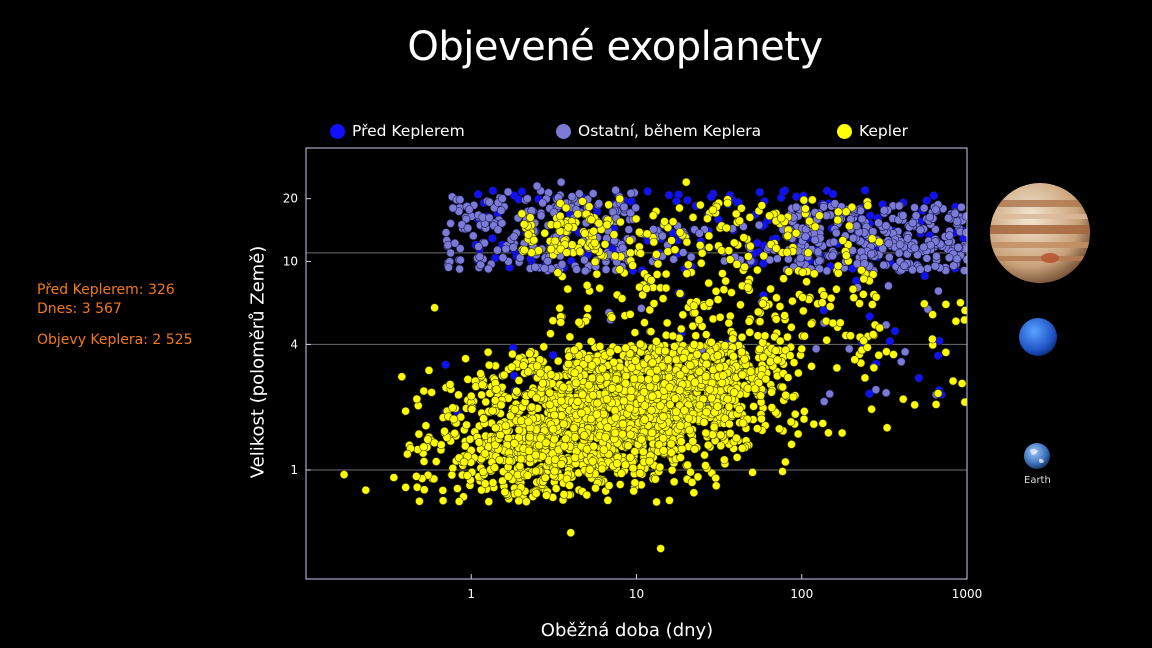 The image size is (1152, 648). Describe the element at coordinates (290, 261) in the screenshot. I see `y-tick-label: 10` at that location.